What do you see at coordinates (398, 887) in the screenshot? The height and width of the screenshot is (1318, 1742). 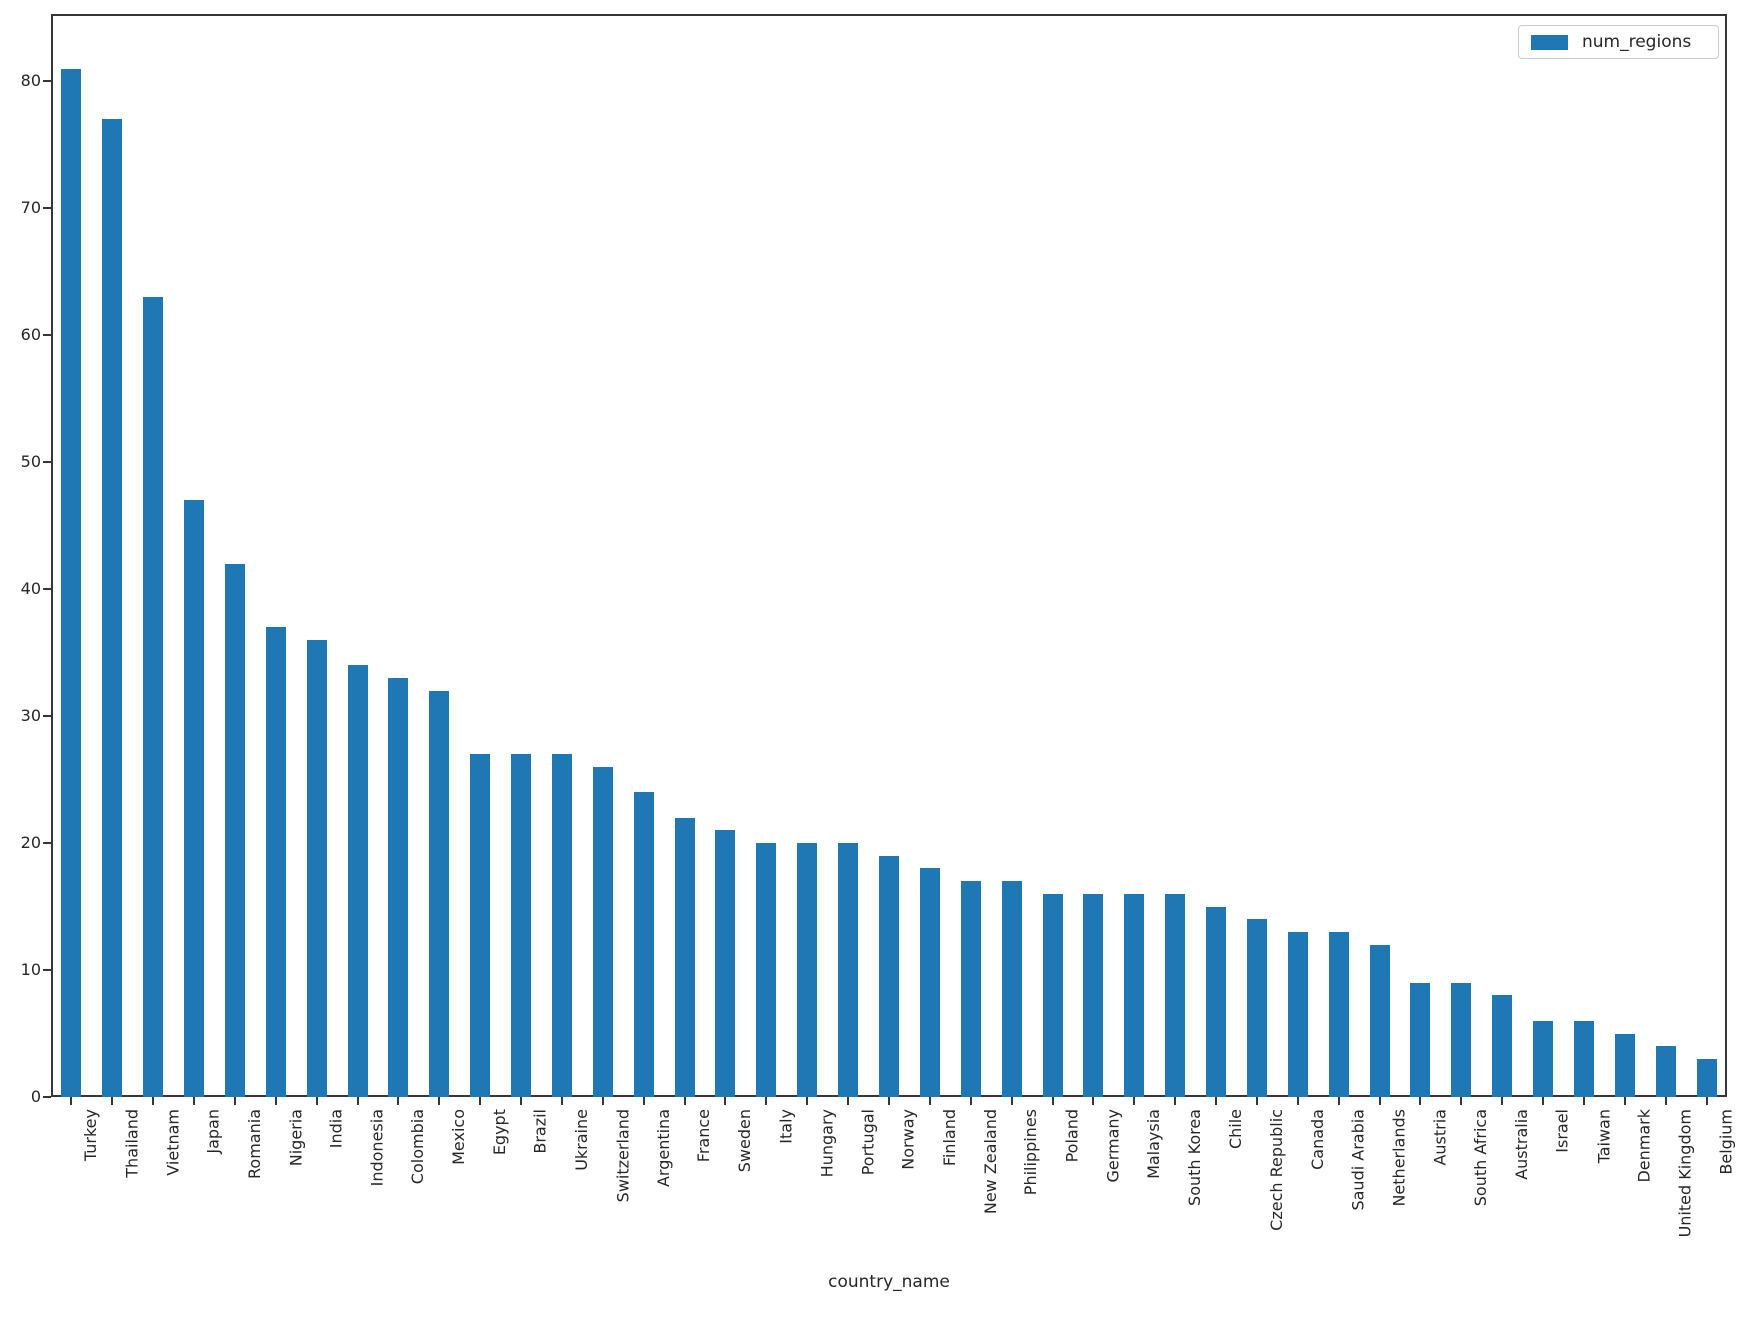 I see `bar-colombia` at bounding box center [398, 887].